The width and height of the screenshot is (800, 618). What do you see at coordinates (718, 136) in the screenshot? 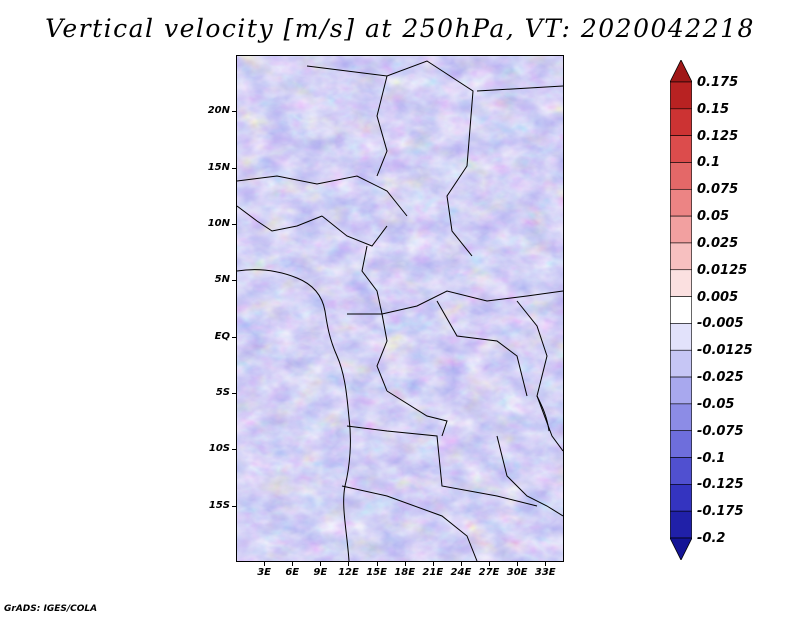
I see `colorbar-label: 0.125` at bounding box center [718, 136].